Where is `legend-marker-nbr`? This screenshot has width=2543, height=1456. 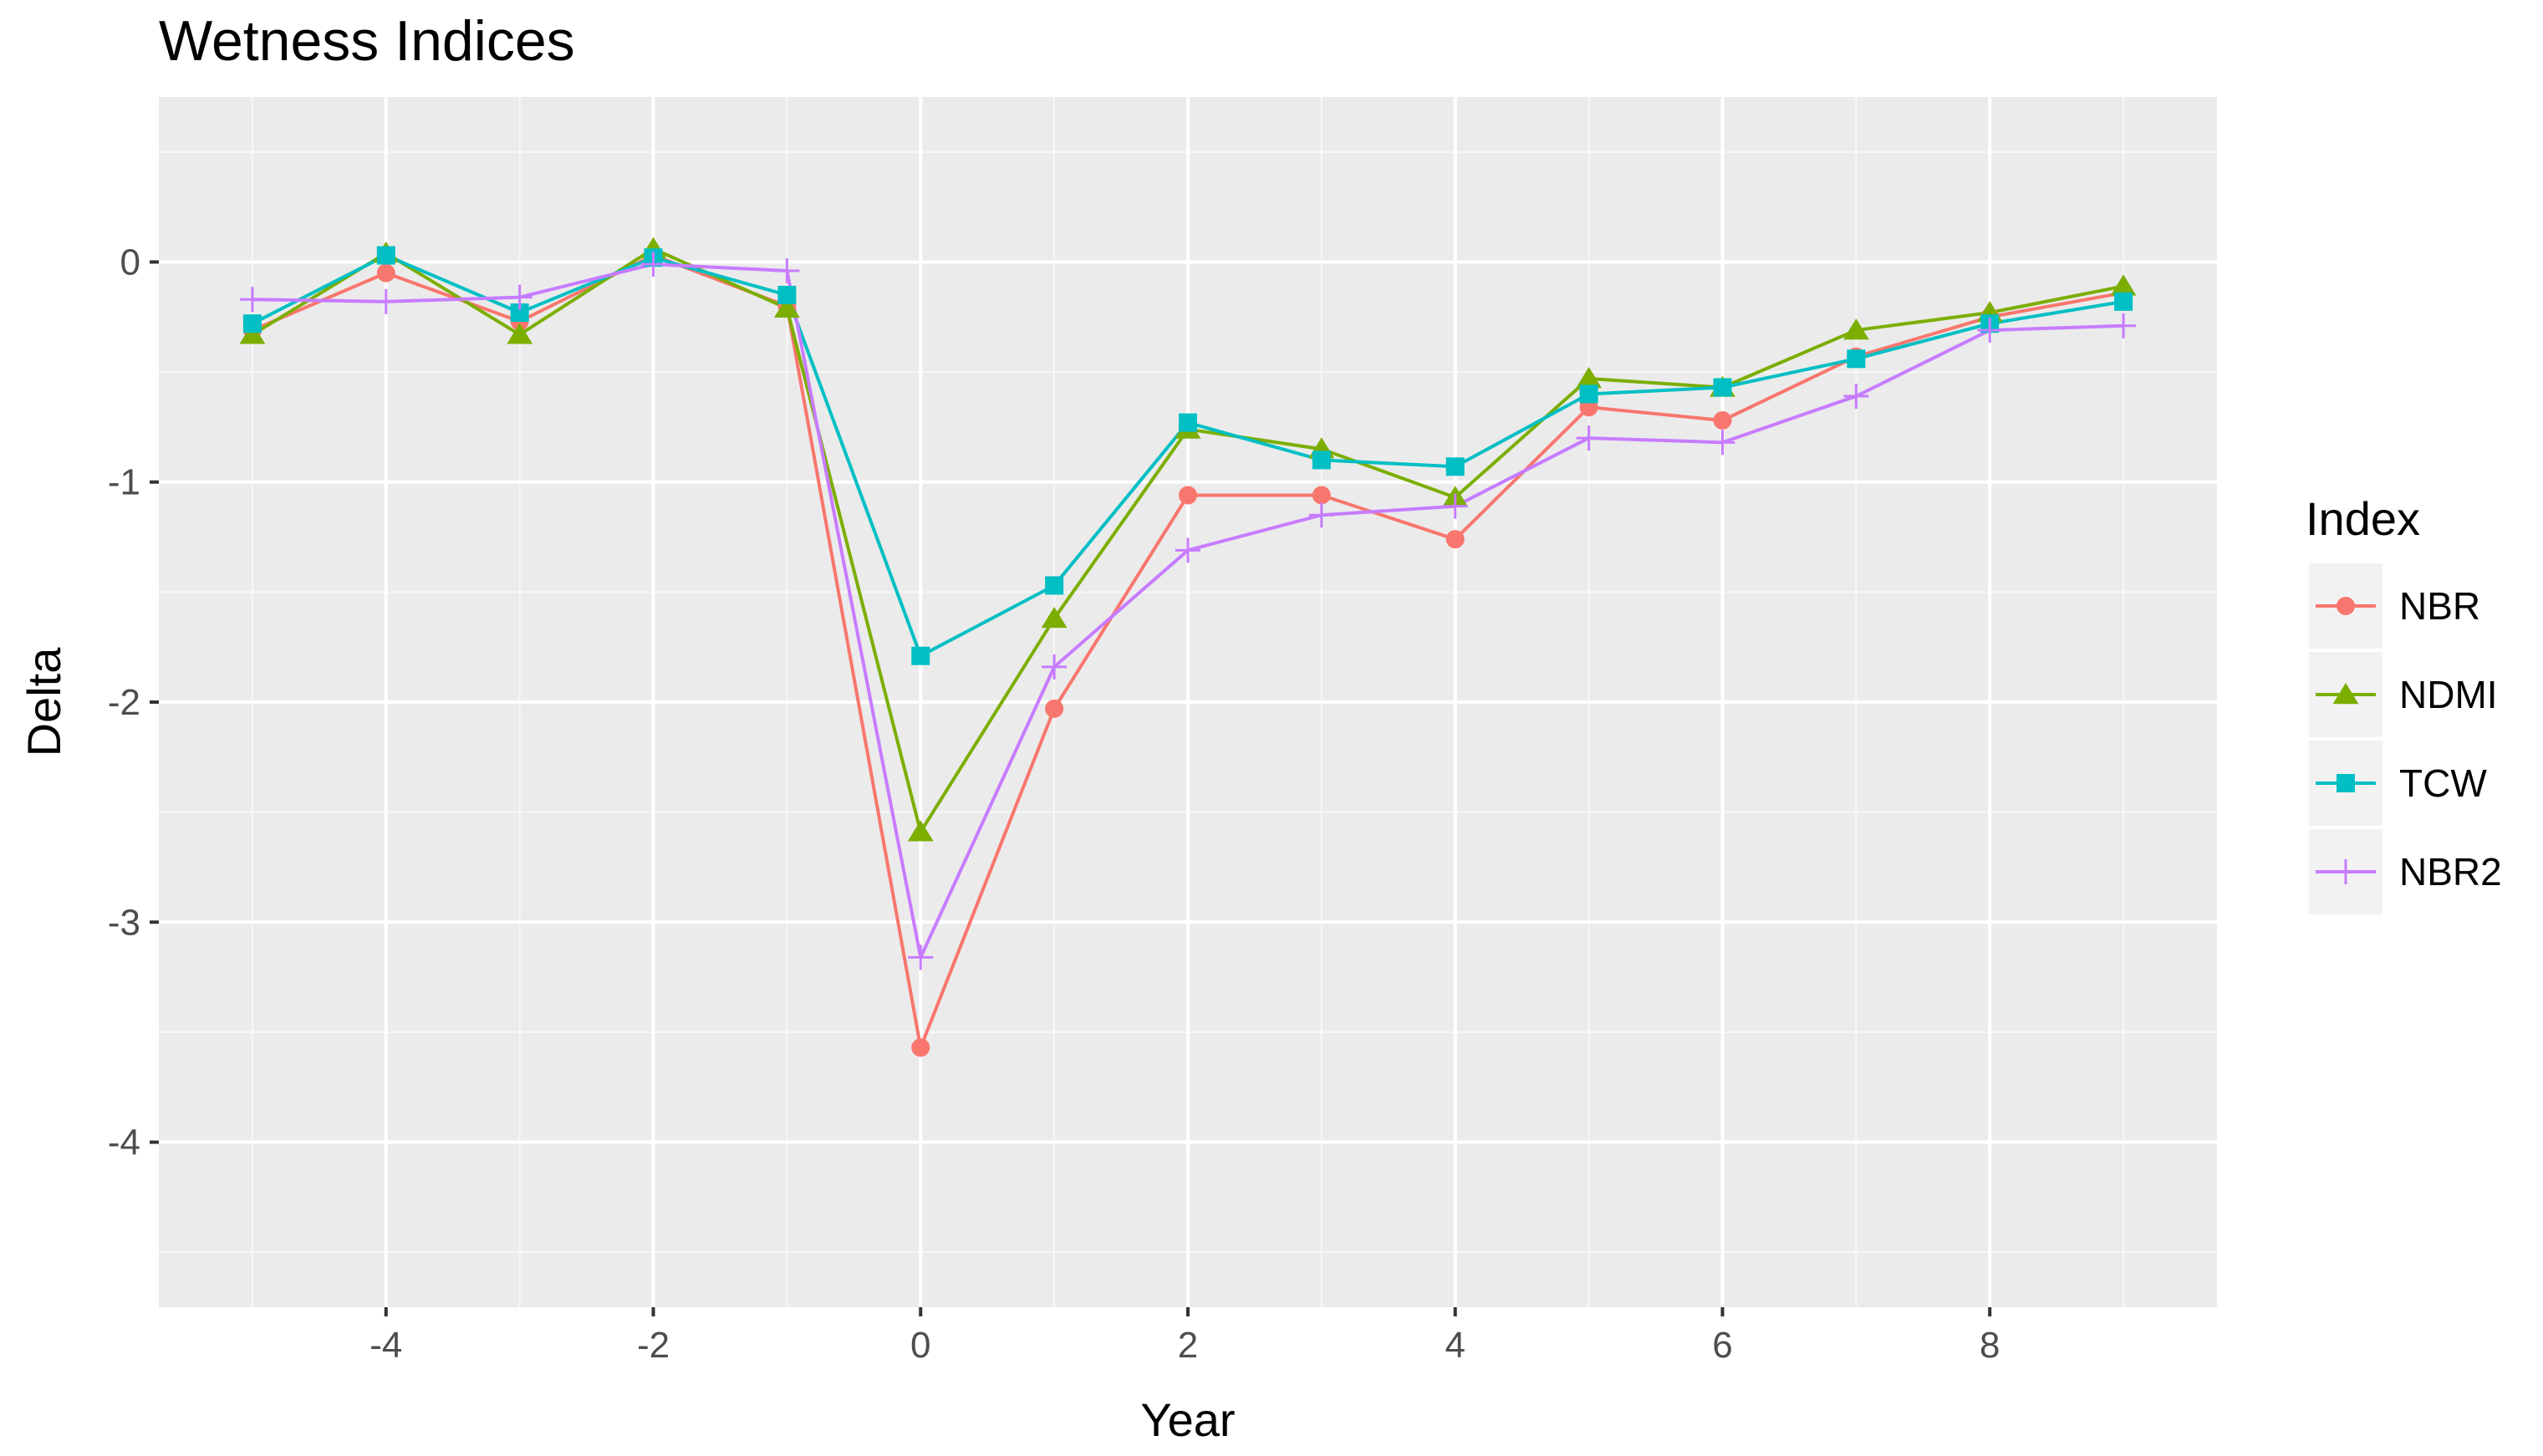
legend-marker-nbr is located at coordinates (2346, 606).